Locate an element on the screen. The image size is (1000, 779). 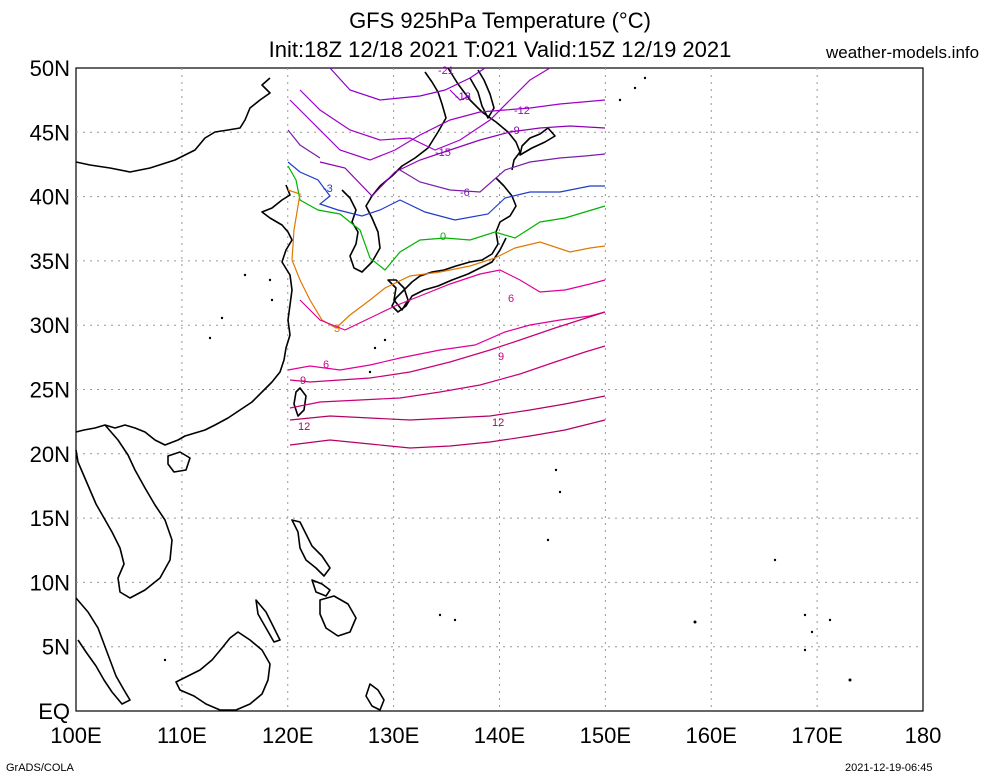
contour-m15 is located at coordinates (425, 109).